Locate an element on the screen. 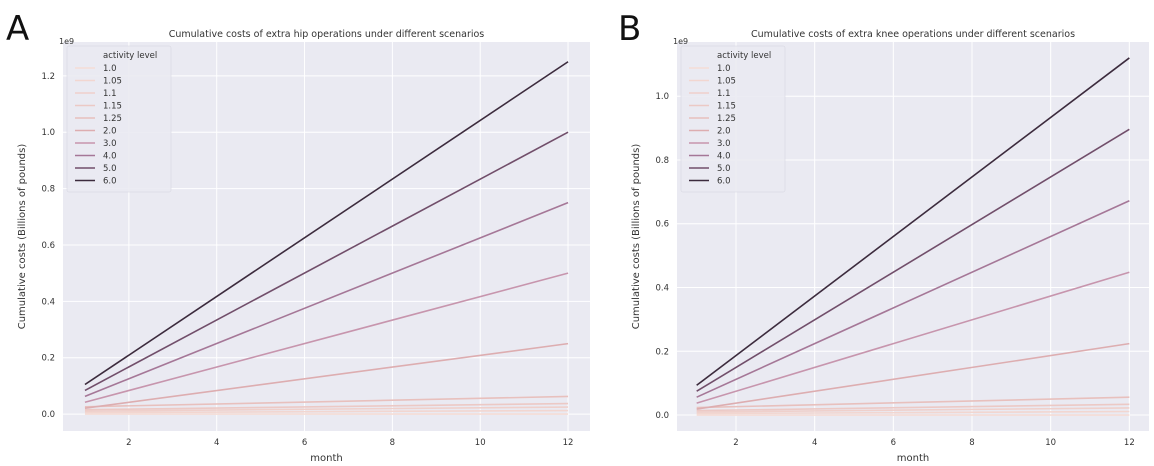 The image size is (1154, 466). panel-letter: B is located at coordinates (629, 29).